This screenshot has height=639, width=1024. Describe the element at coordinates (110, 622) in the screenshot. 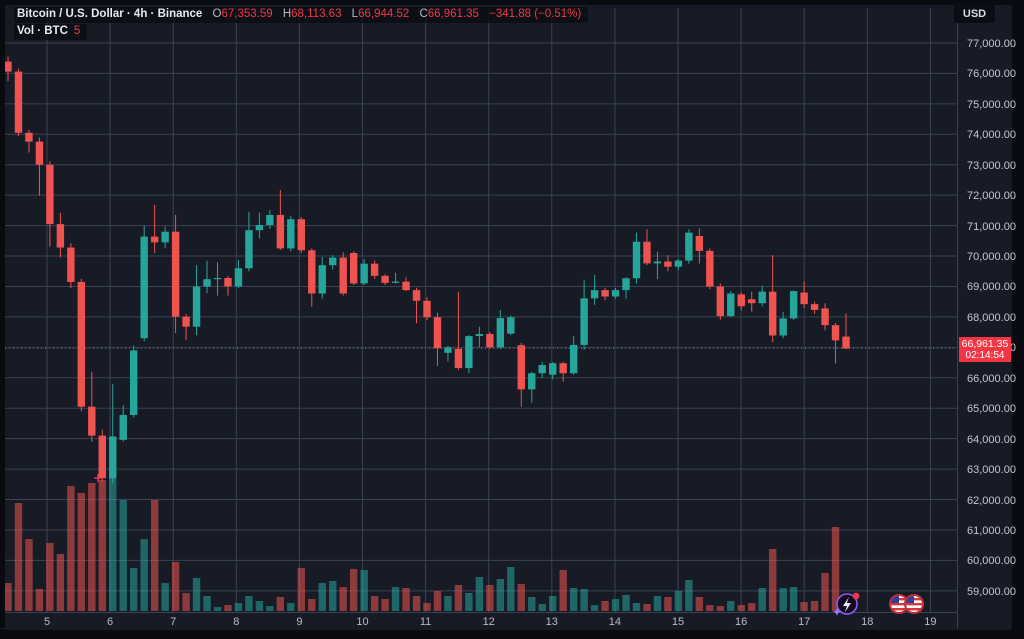

I see `time-tick-label: 6` at that location.